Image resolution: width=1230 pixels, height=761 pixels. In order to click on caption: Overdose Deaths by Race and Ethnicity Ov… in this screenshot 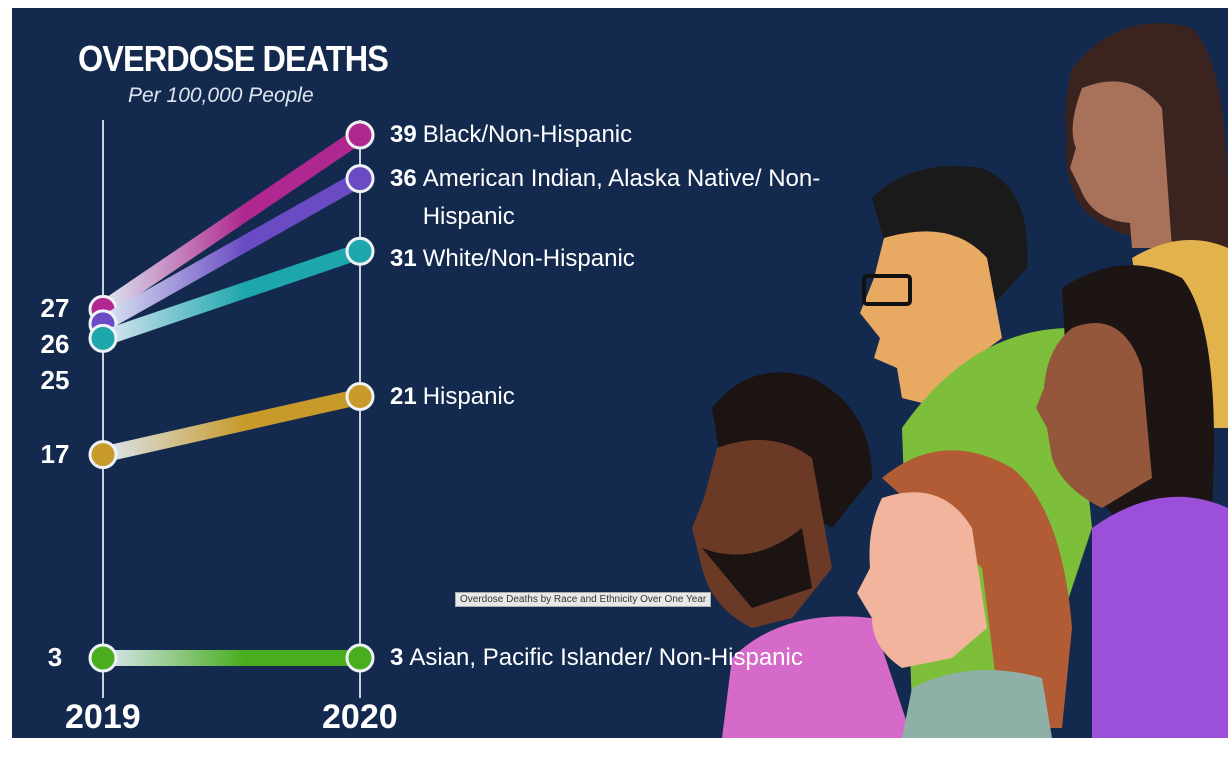, I will do `click(583, 599)`.